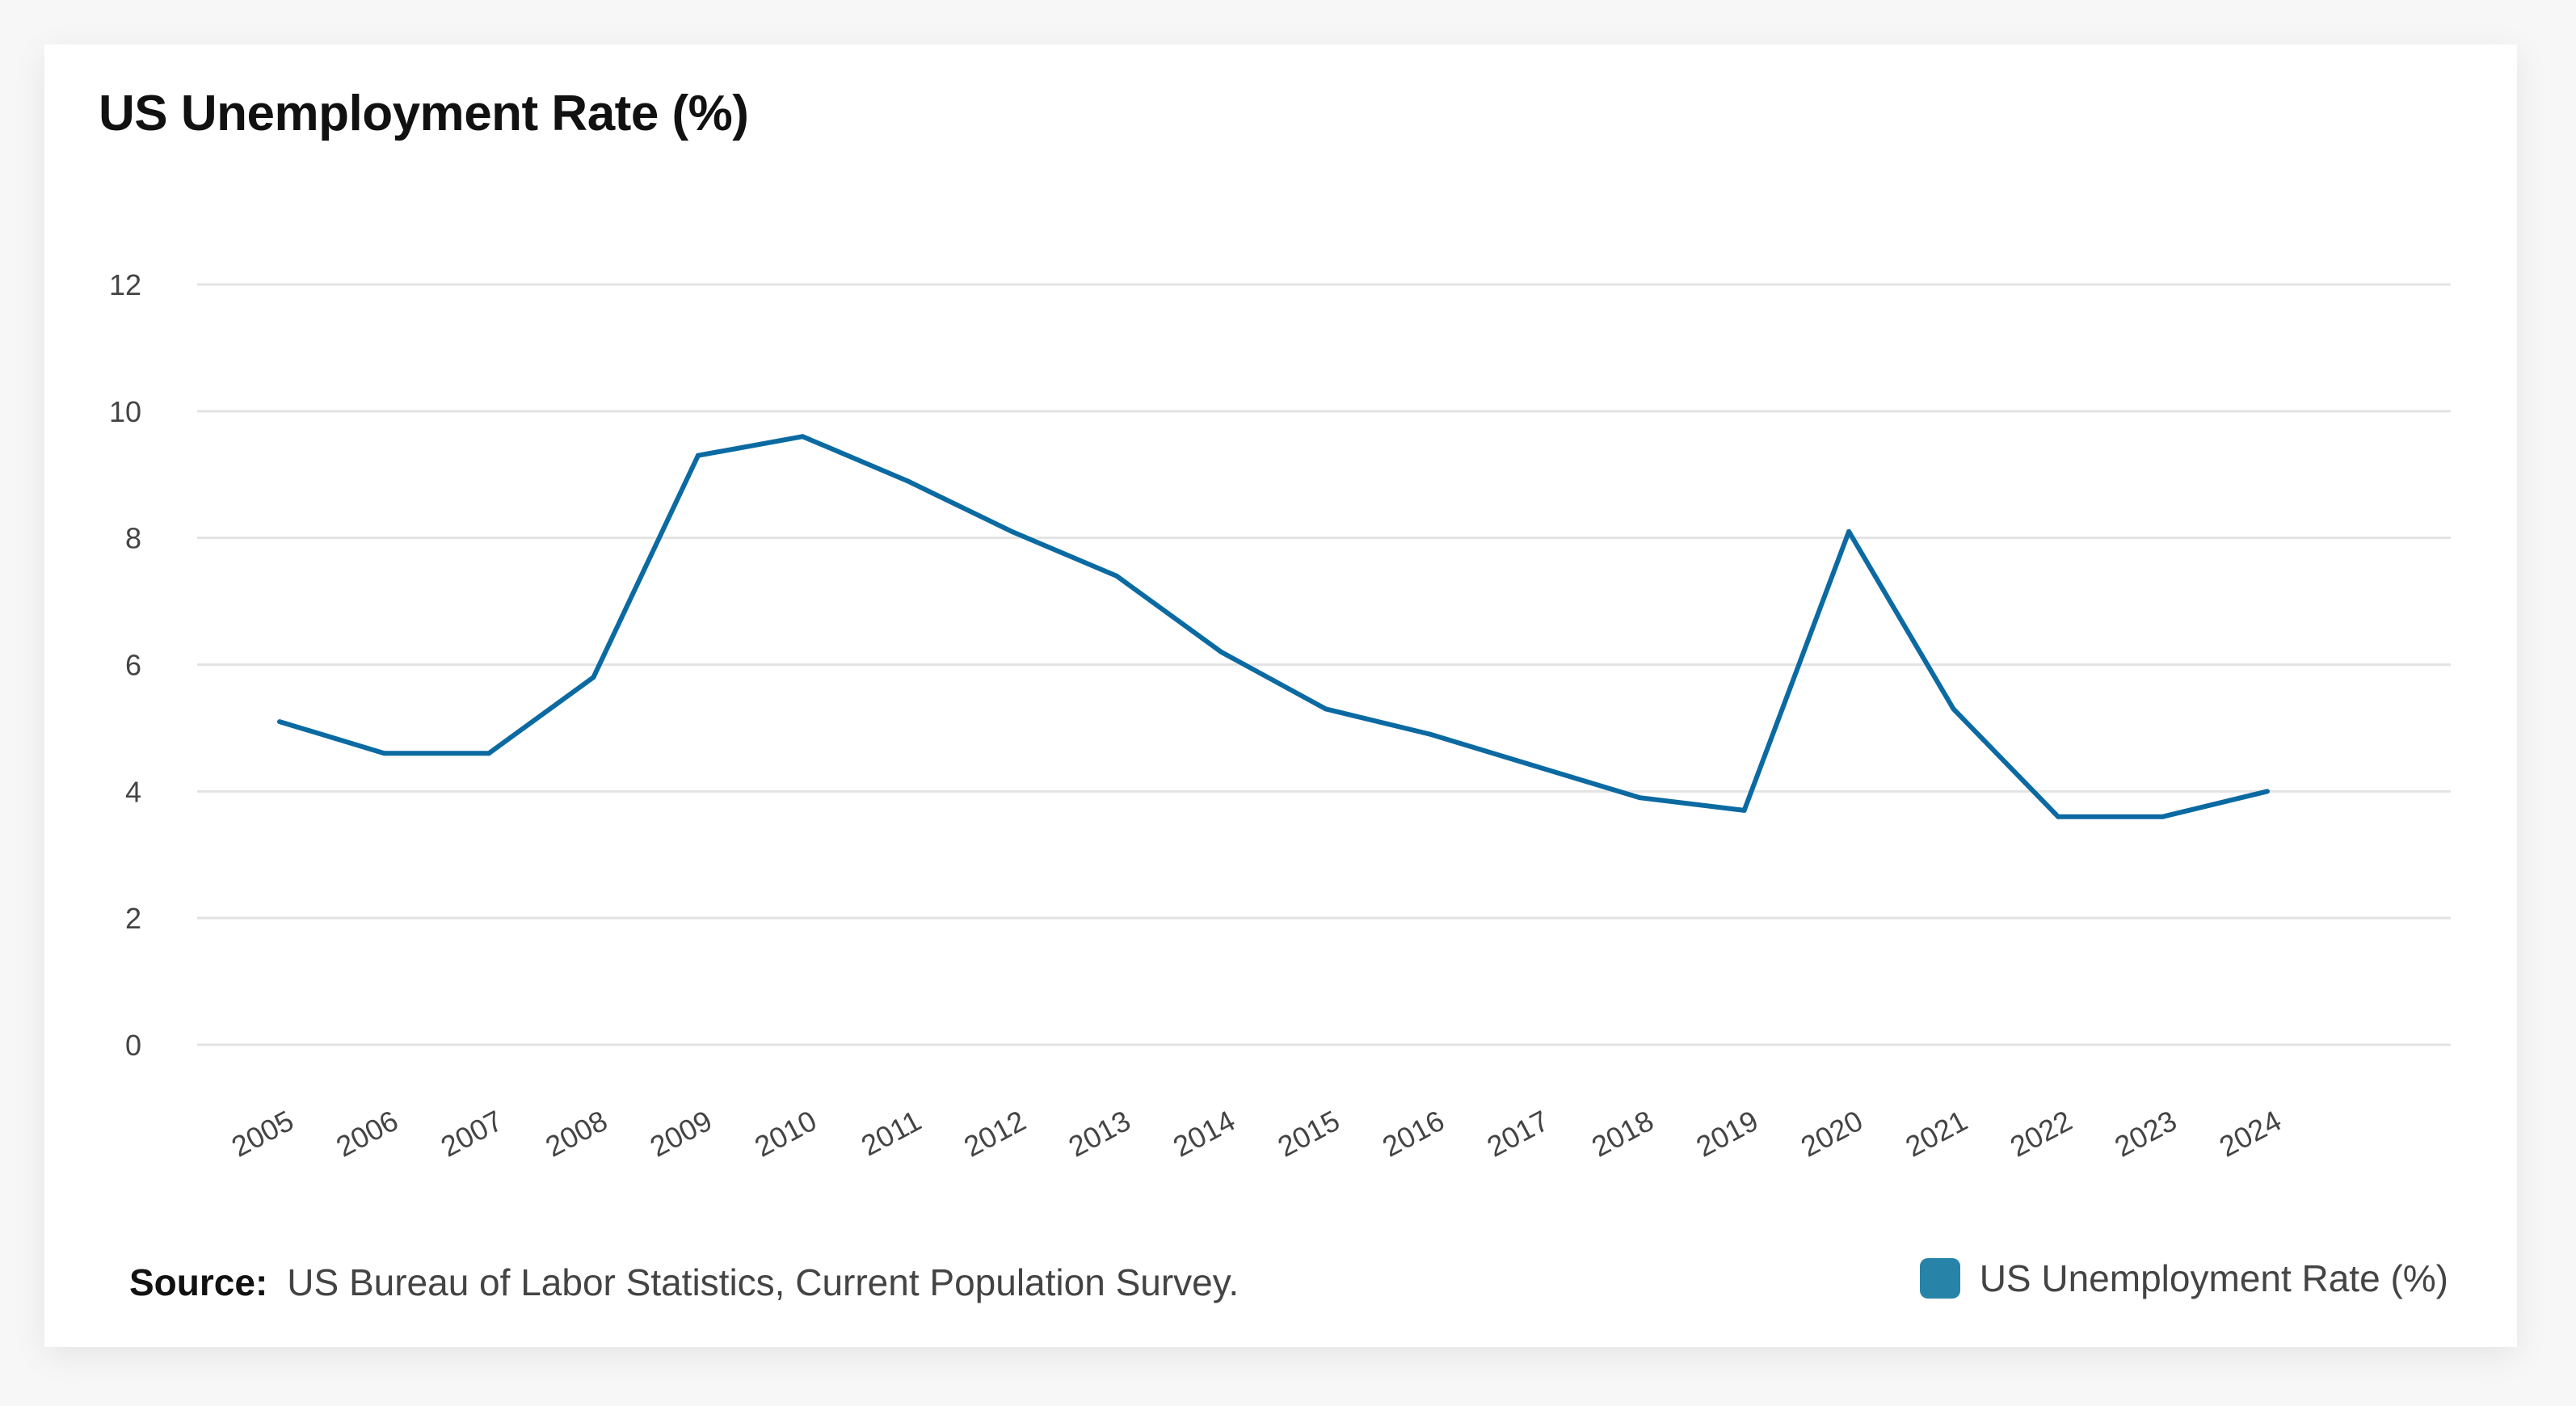  Describe the element at coordinates (1204, 1134) in the screenshot. I see `x-tick-label: 2014` at that location.